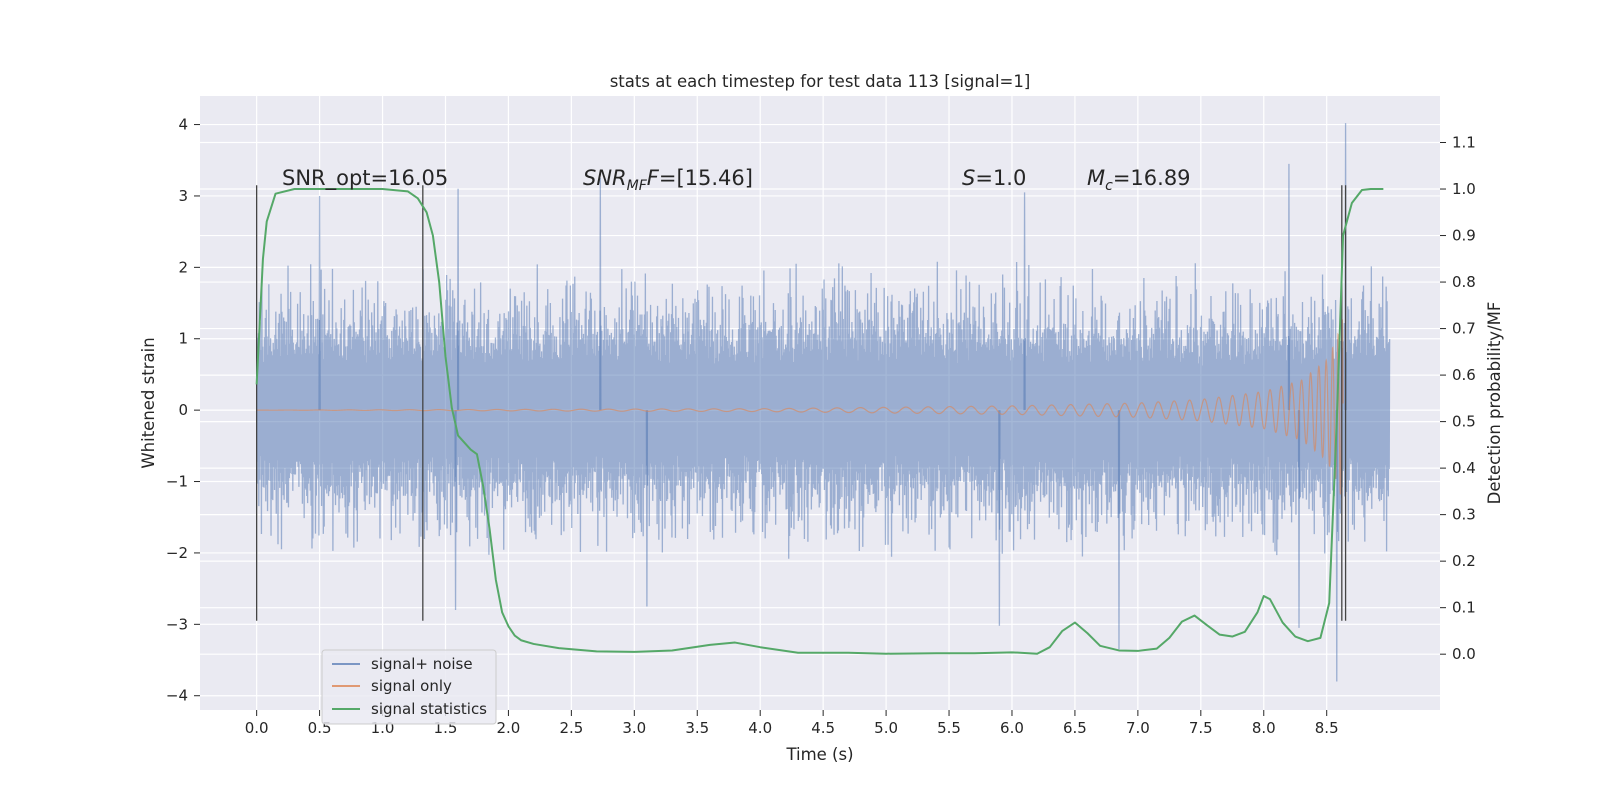 Image resolution: width=1600 pixels, height=800 pixels. What do you see at coordinates (1327, 728) in the screenshot?
I see `x-tick-label: 8.5` at bounding box center [1327, 728].